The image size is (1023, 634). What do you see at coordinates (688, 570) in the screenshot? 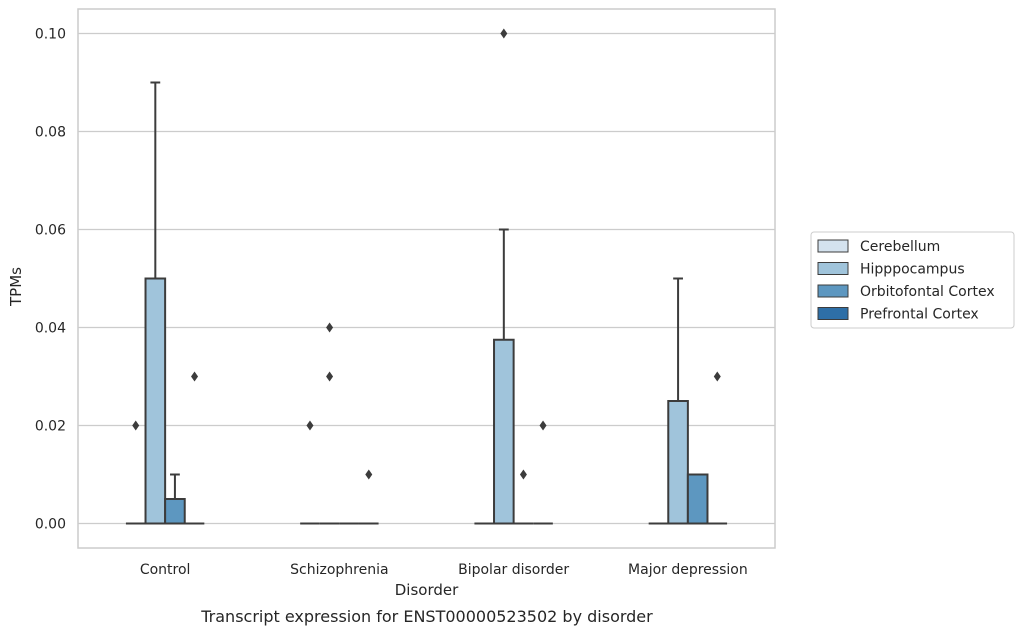
I see `x-tick-label: Major depression` at bounding box center [688, 570].